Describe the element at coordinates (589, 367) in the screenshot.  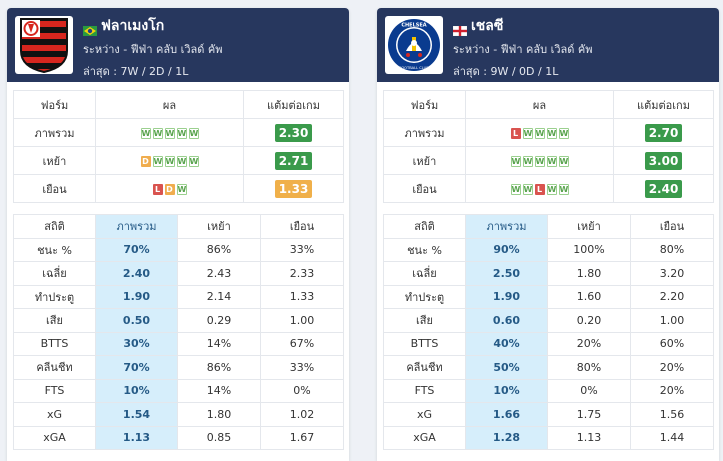
I see `home-value: 80%` at that location.